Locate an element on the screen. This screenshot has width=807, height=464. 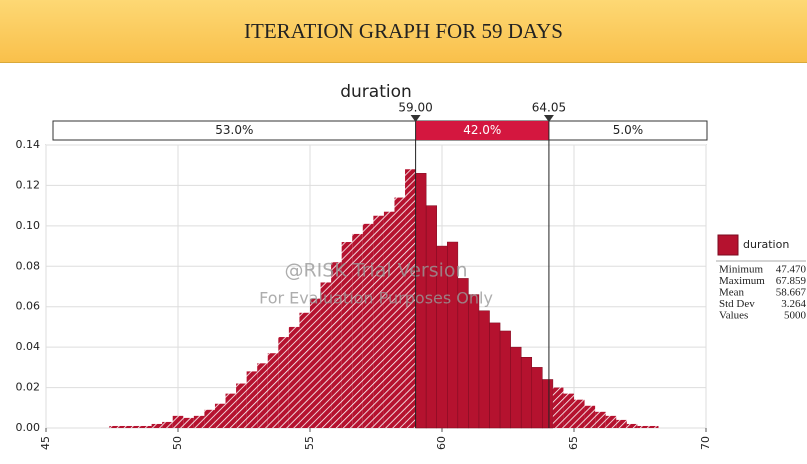
y-tick-label: 0.12 is located at coordinates (28, 184).